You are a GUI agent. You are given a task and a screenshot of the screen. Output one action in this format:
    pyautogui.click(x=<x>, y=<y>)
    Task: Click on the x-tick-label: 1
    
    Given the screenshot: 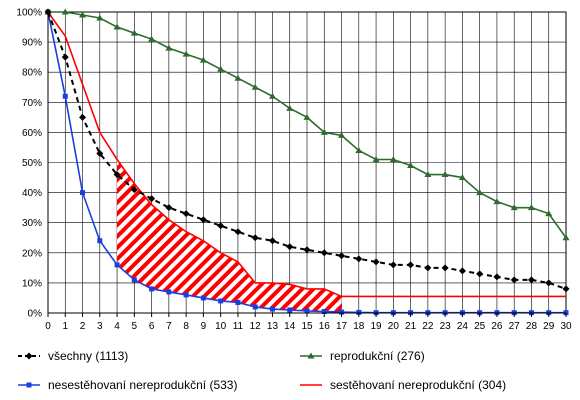 What is the action you would take?
    pyautogui.click(x=65, y=326)
    